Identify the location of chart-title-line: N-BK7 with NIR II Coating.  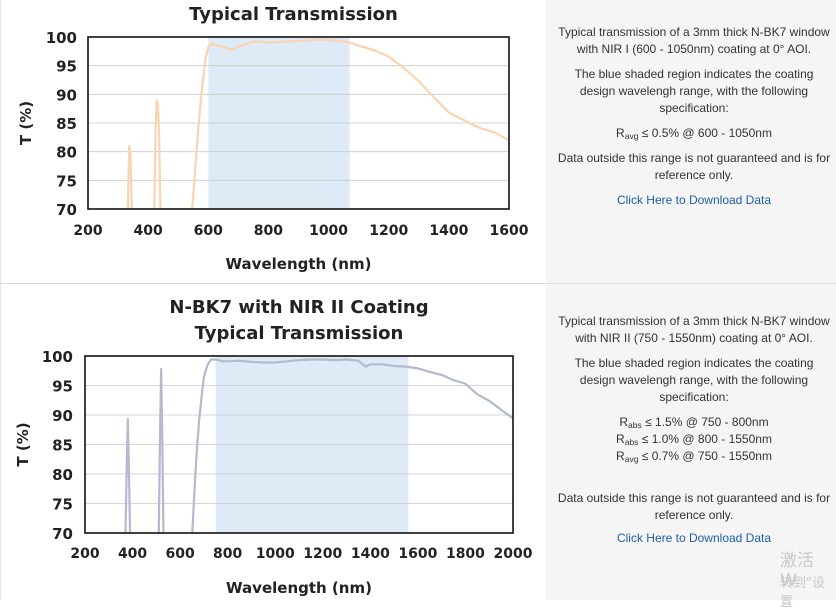
(298, 307).